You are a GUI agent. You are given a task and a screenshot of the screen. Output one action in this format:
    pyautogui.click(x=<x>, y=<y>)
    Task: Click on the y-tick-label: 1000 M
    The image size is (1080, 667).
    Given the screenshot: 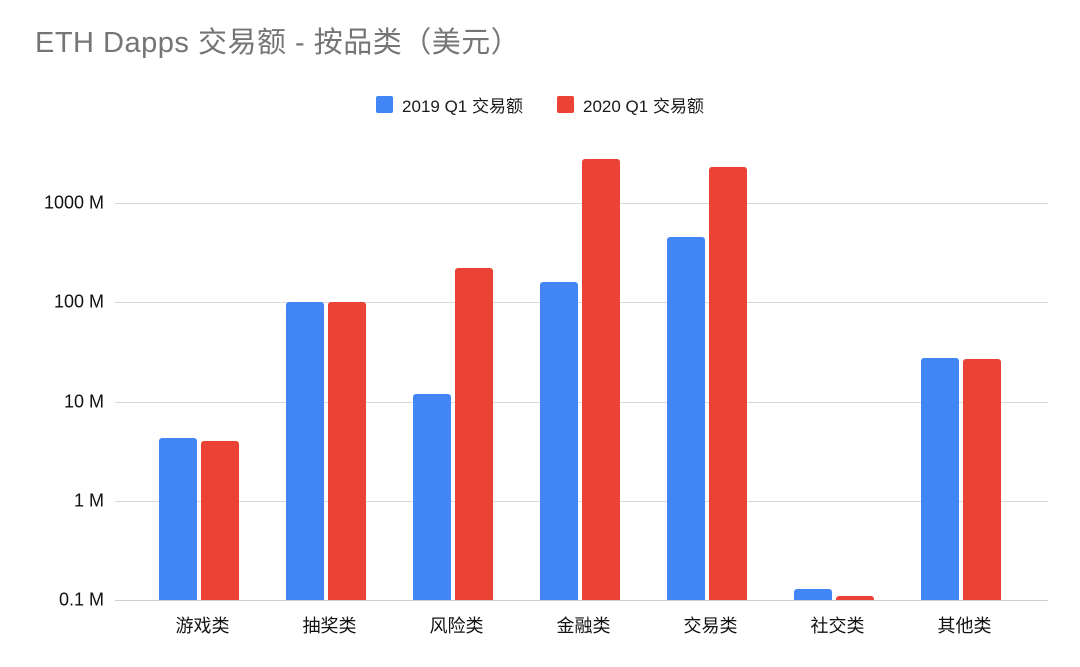 What is the action you would take?
    pyautogui.click(x=73, y=202)
    